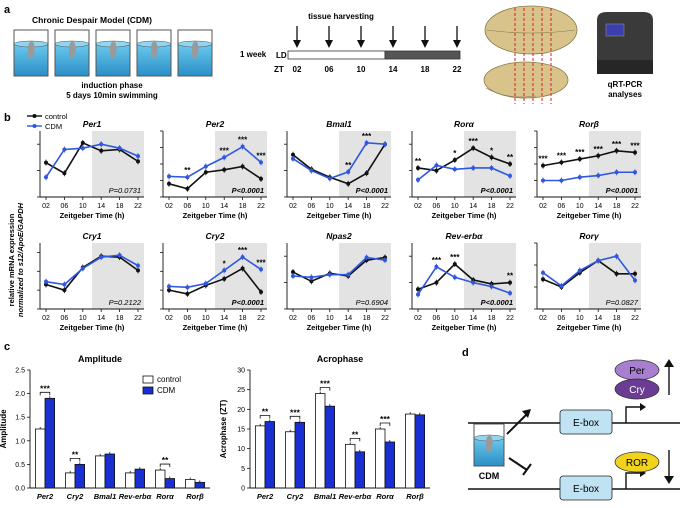  I want to click on significance-stars: *, so click(492, 150).